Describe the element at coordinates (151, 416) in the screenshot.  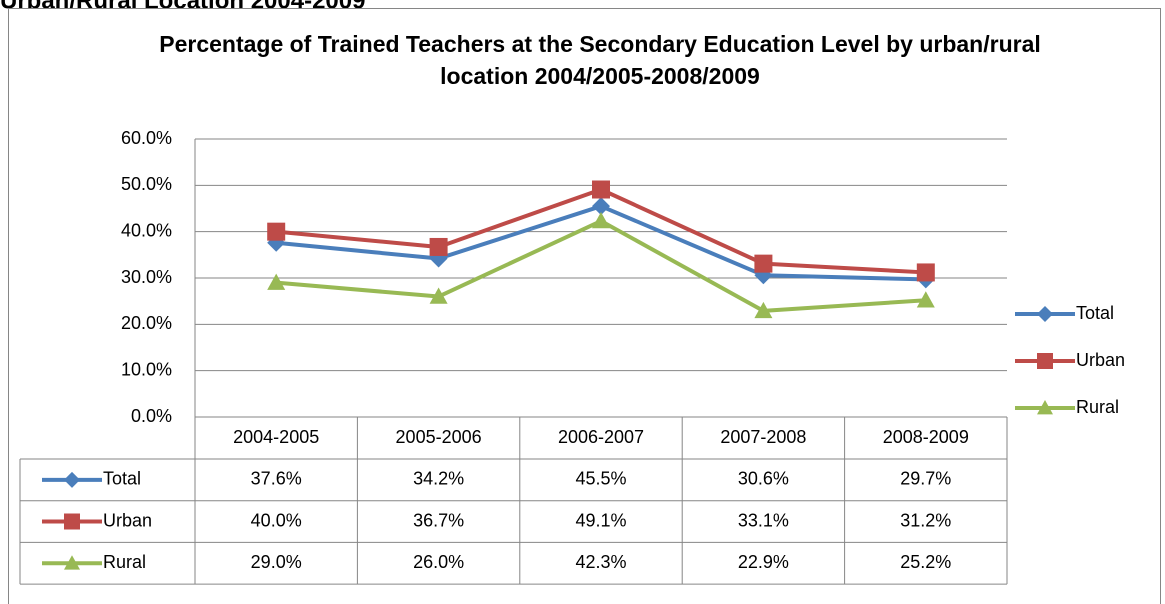
I see `y-tick-label: 0.0%` at that location.